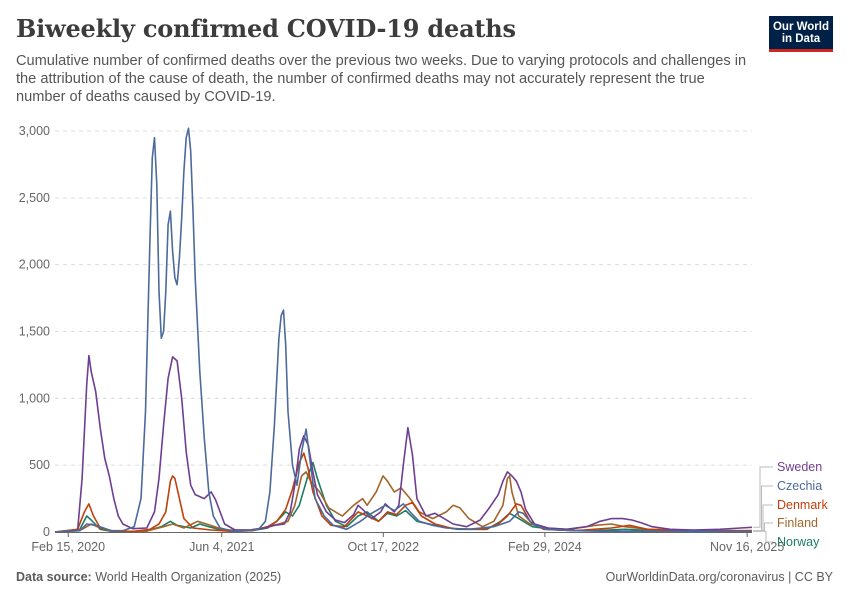  I want to click on y-tick-label: 2,000, so click(34, 265).